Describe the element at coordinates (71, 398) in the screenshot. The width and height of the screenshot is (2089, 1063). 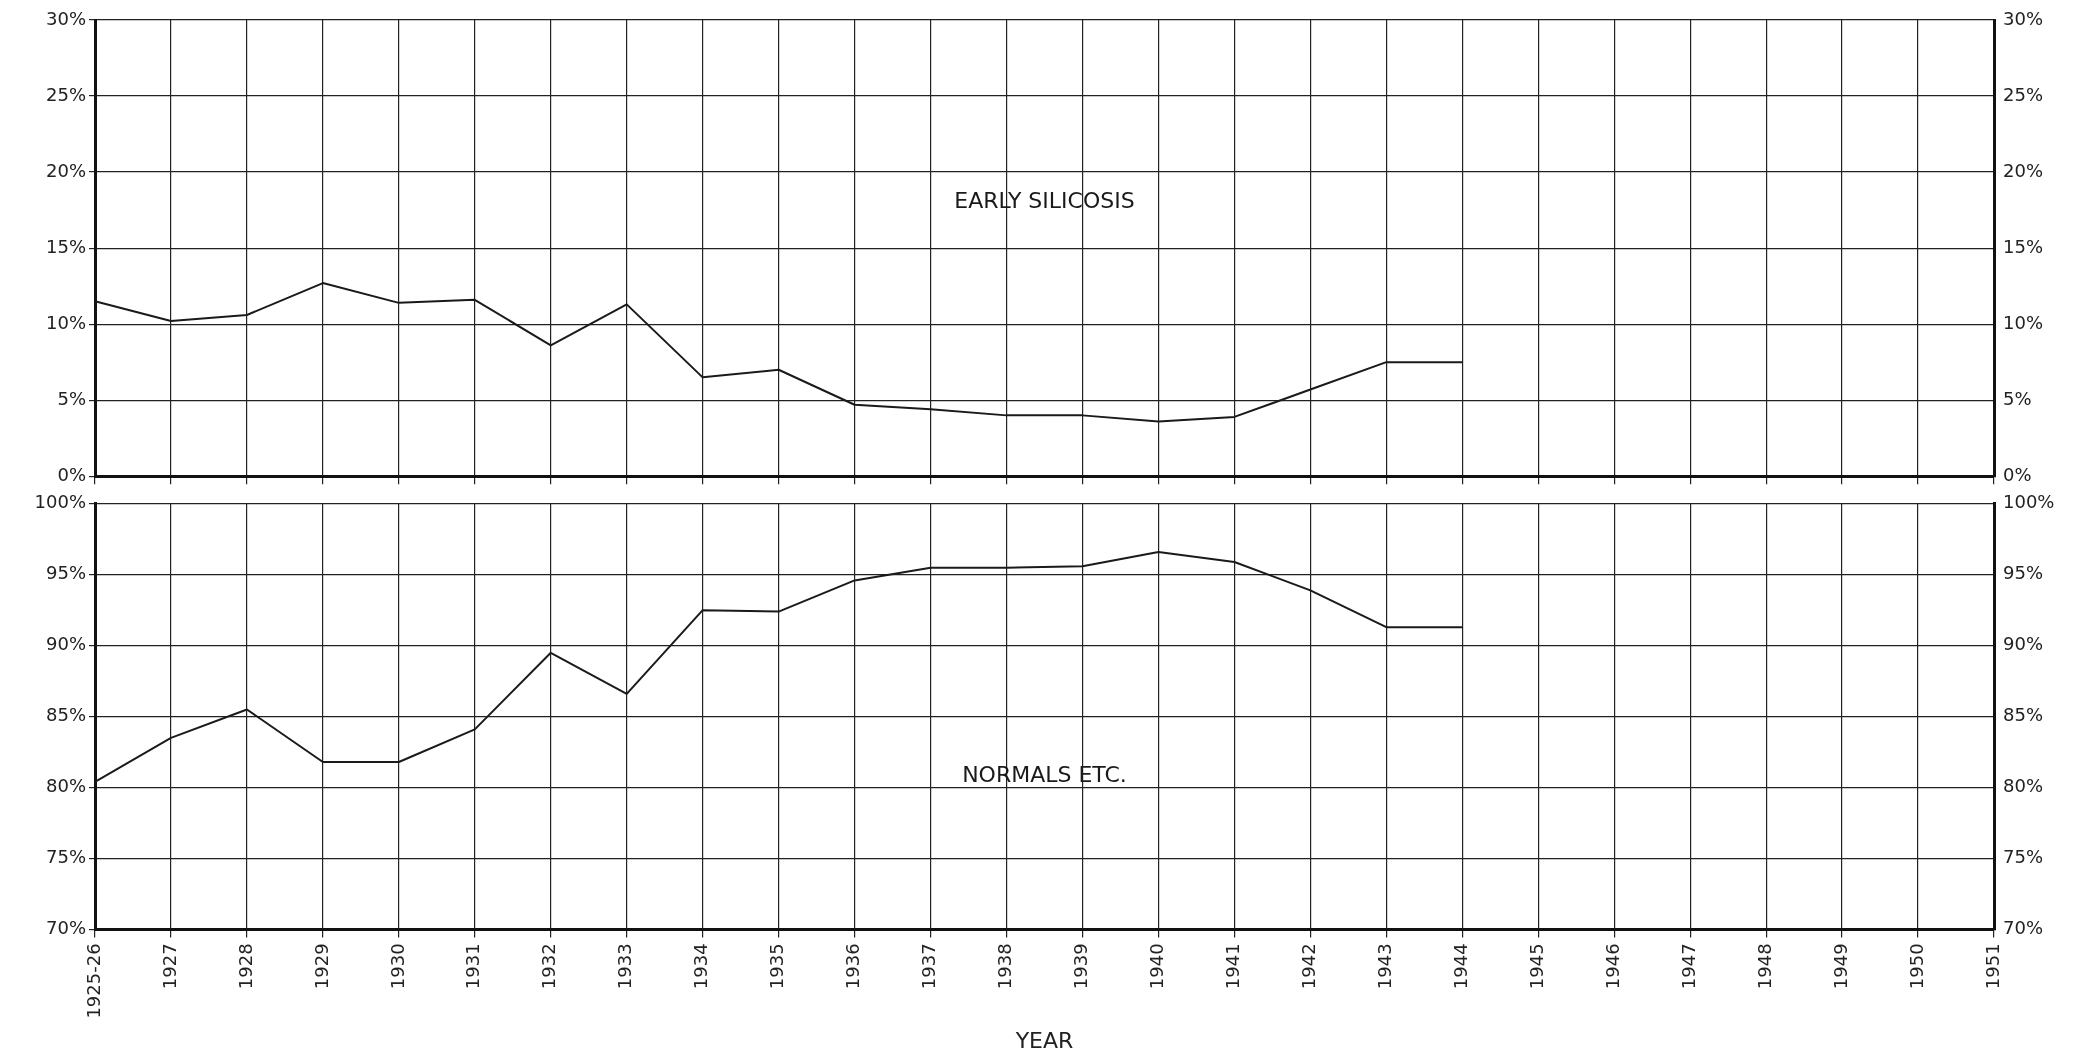
I see `y-tick-label: 5%` at that location.